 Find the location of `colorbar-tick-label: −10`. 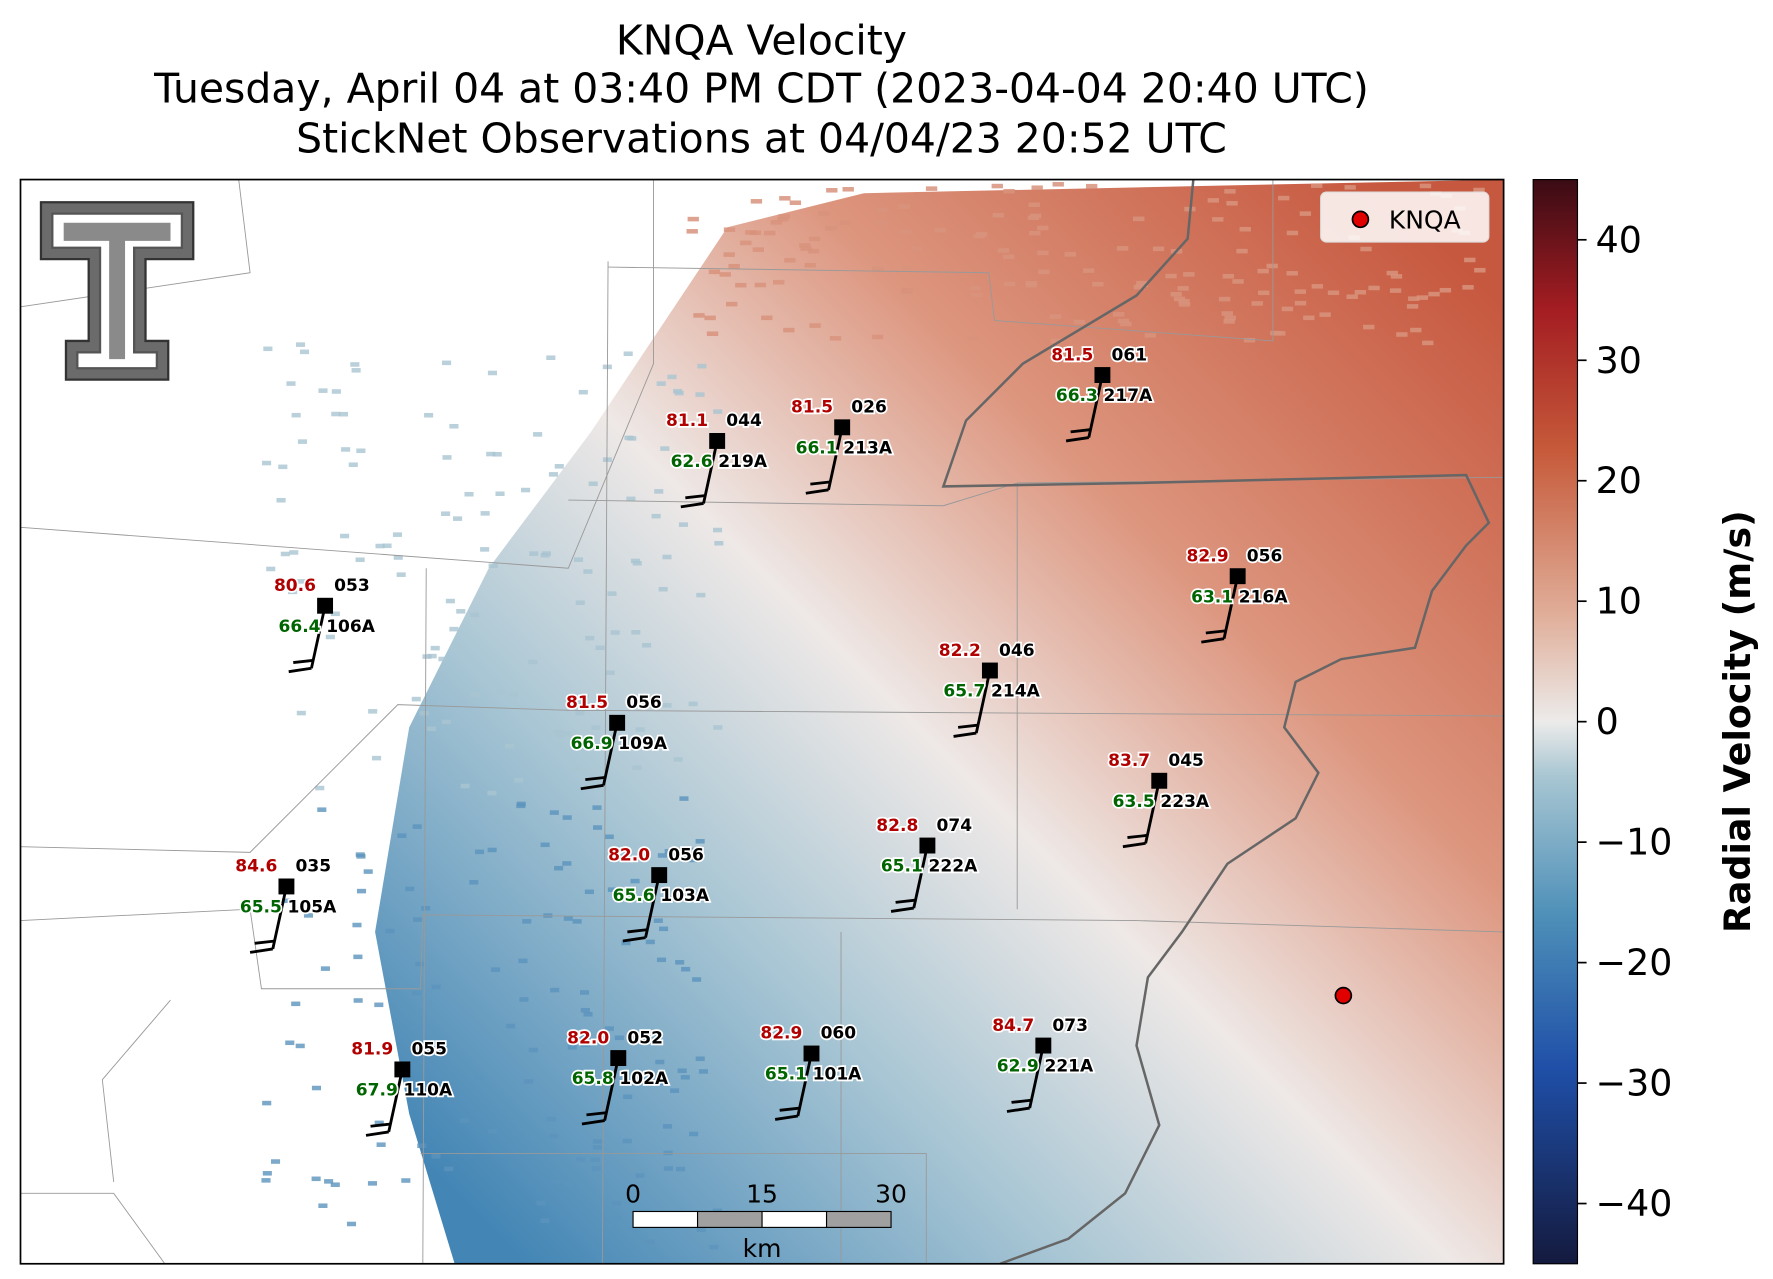

colorbar-tick-label: −10 is located at coordinates (1634, 842).